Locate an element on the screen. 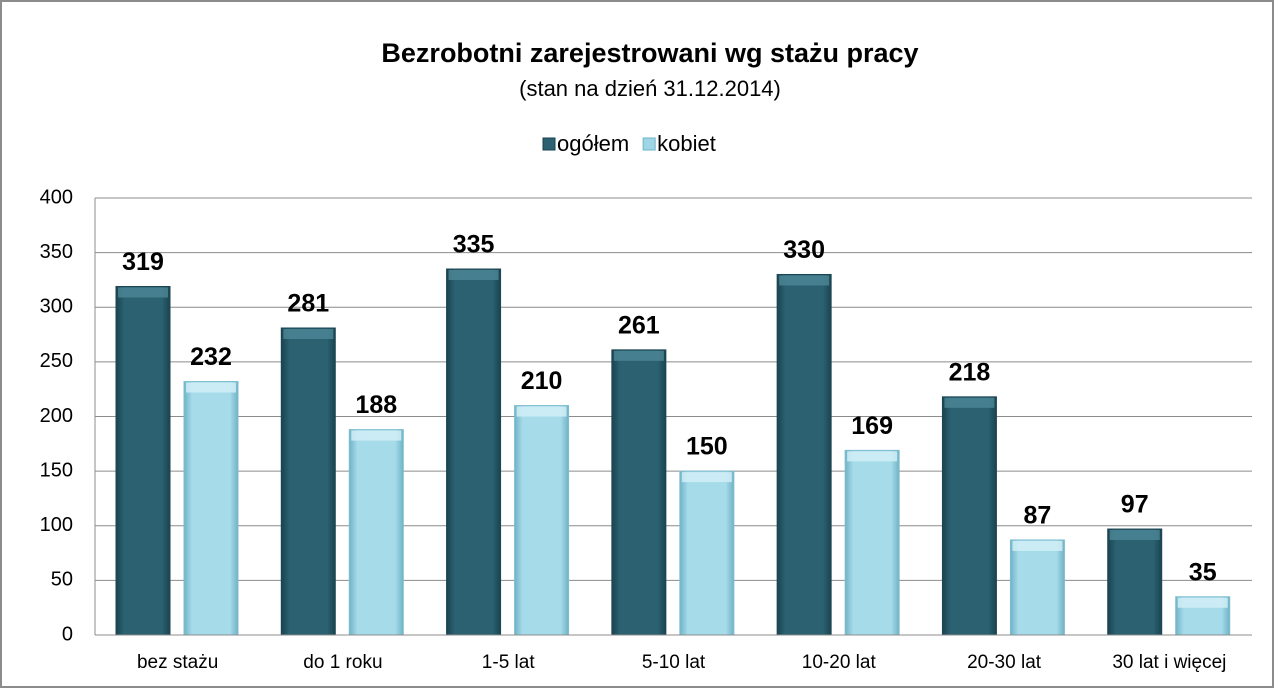 This screenshot has height=688, width=1274. x-tick-label: bez stażu is located at coordinates (177, 662).